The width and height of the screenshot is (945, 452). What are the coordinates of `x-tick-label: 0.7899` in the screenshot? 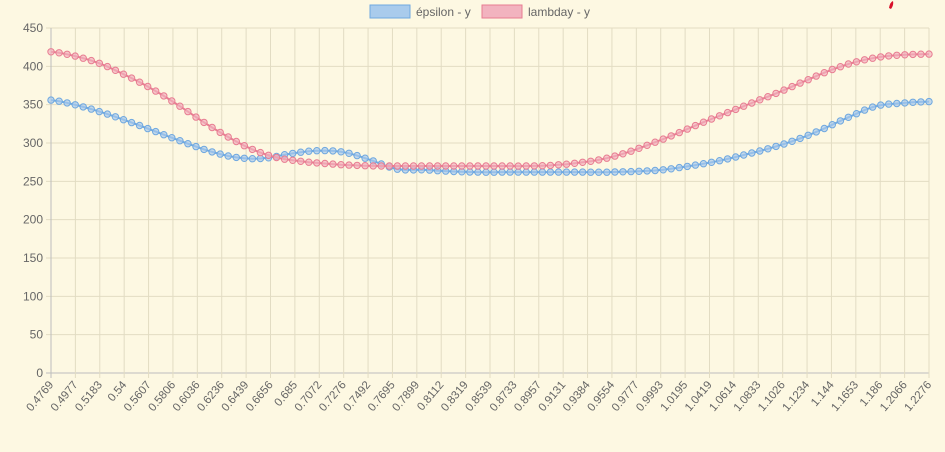 It's located at (406, 396).